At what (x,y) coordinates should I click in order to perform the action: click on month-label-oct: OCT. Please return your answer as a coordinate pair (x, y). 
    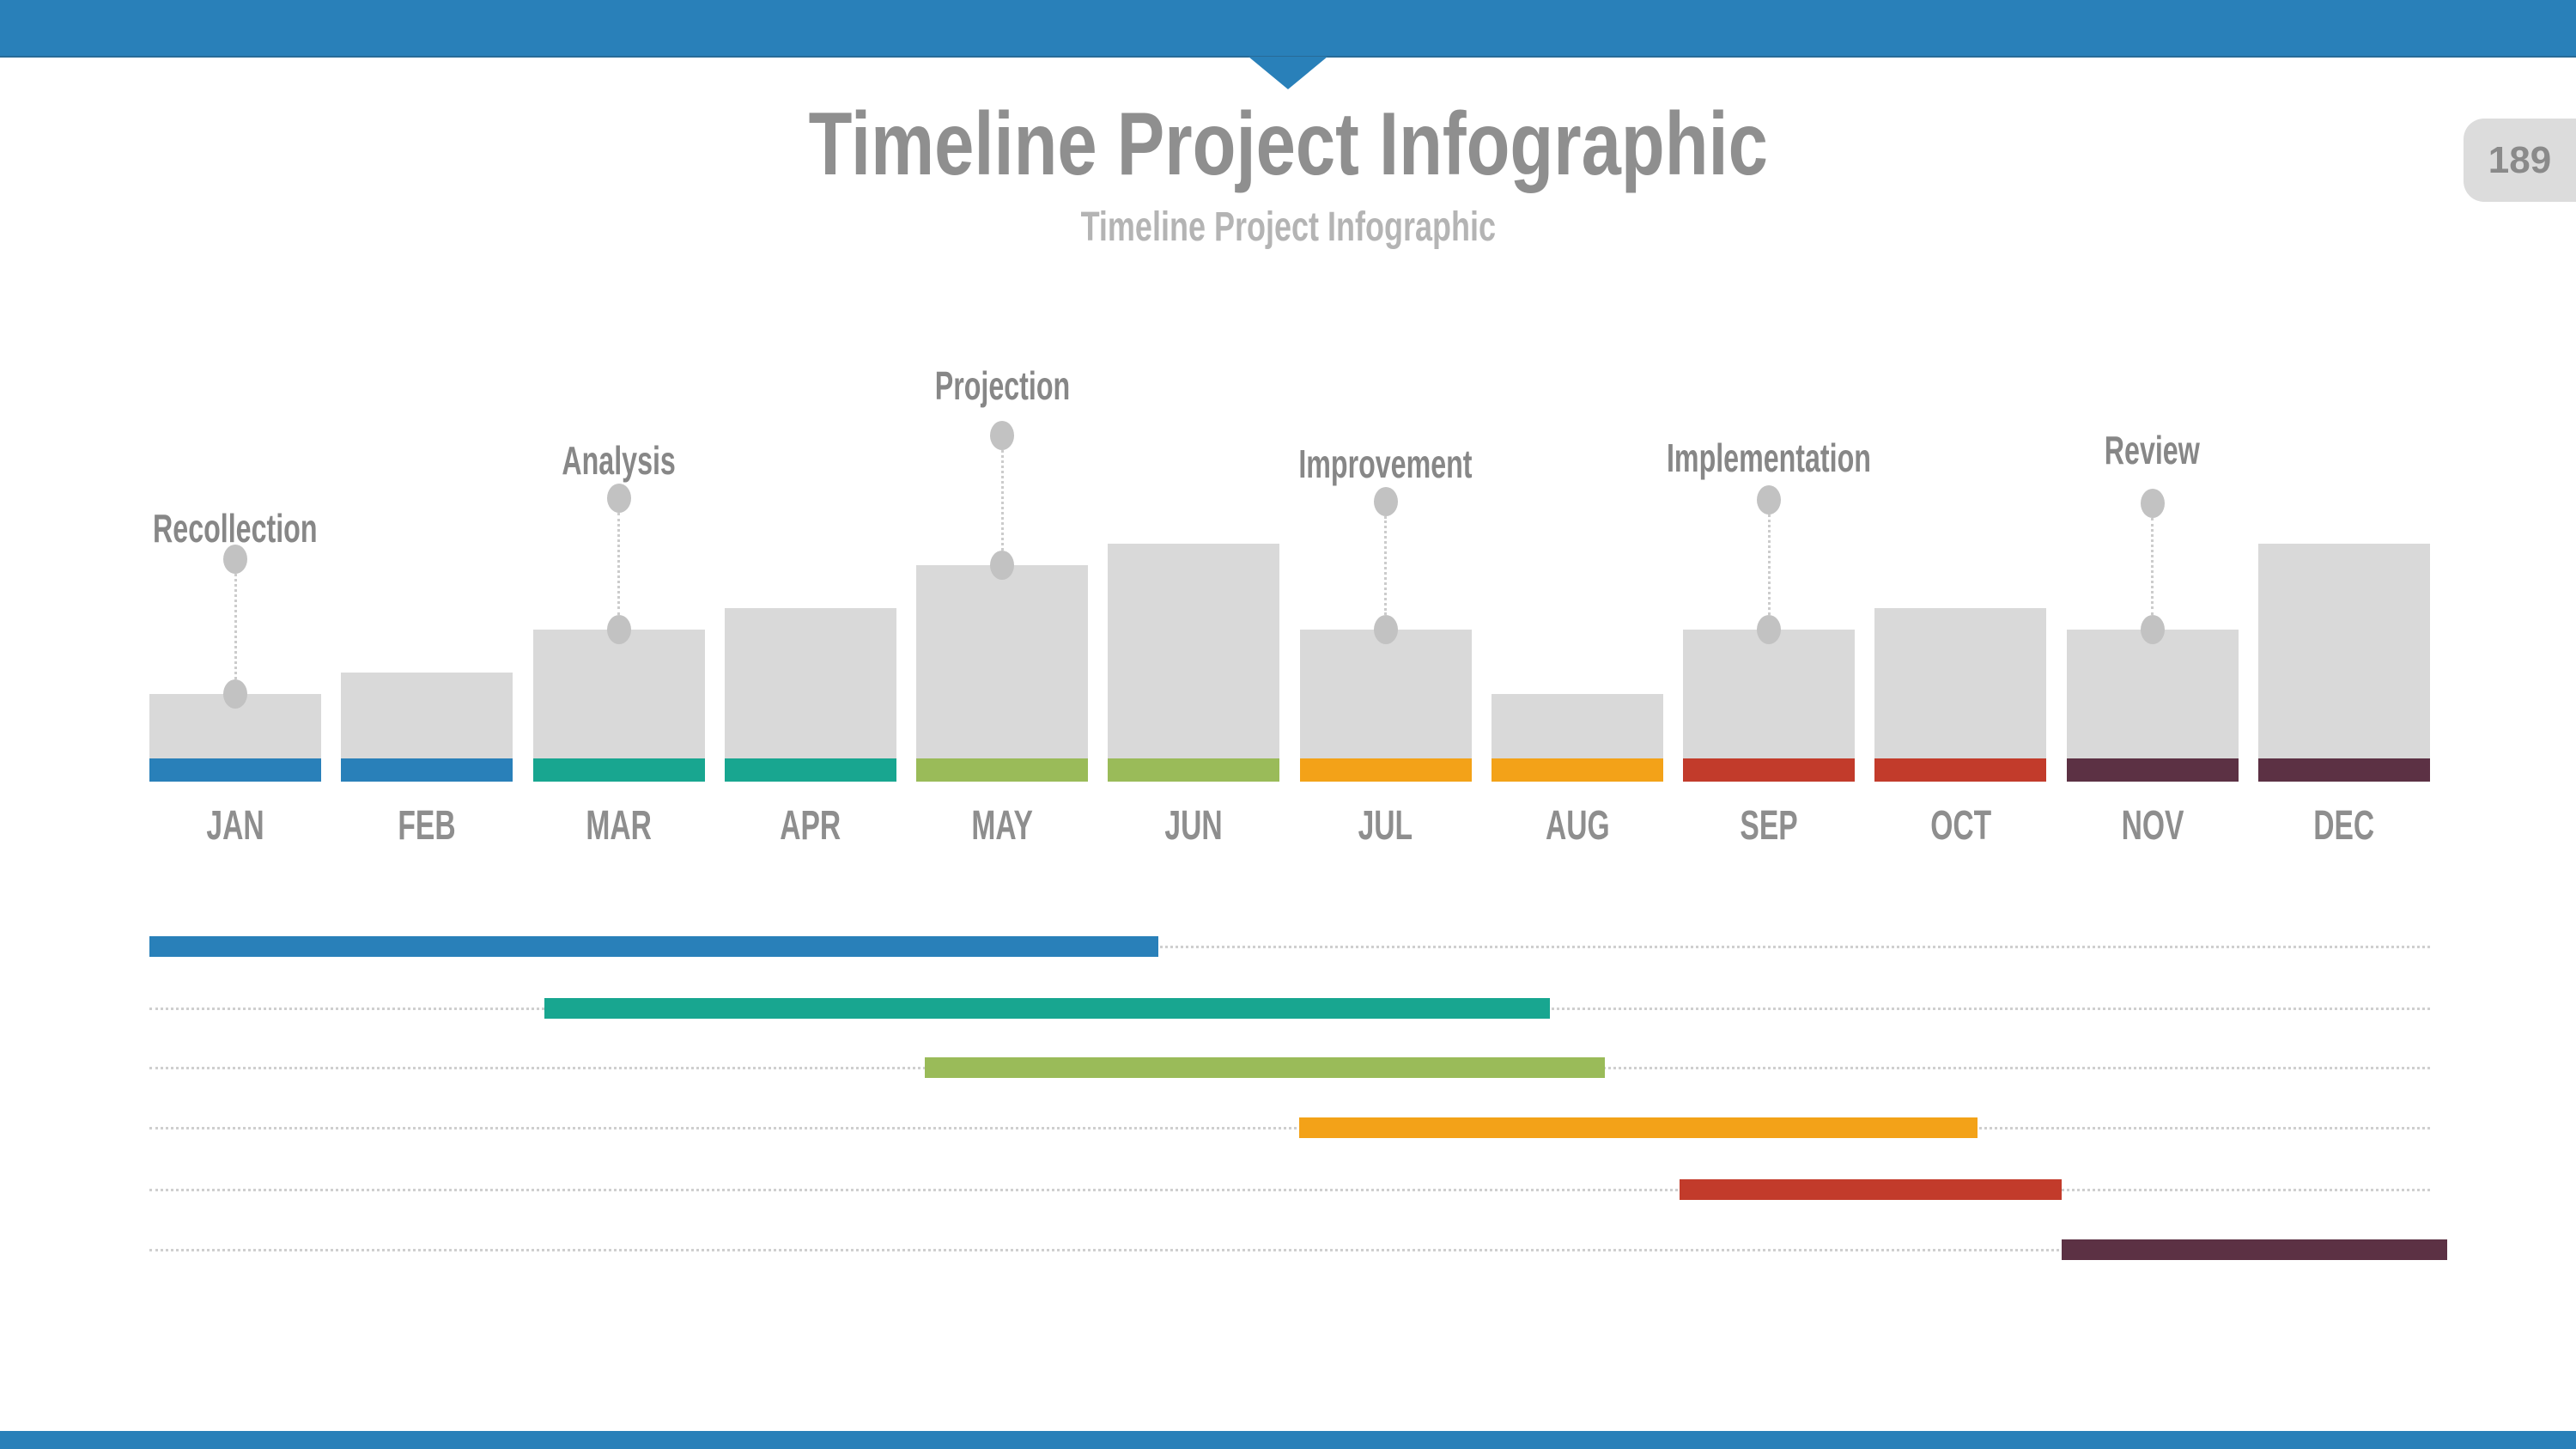
    Looking at the image, I should click on (1960, 826).